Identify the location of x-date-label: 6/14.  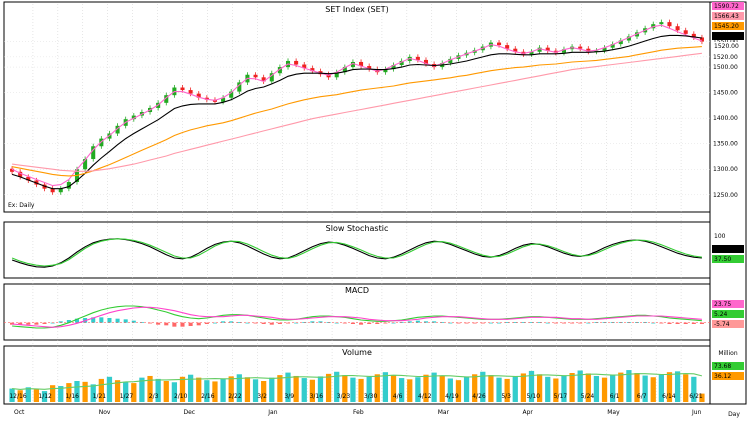
(669, 396).